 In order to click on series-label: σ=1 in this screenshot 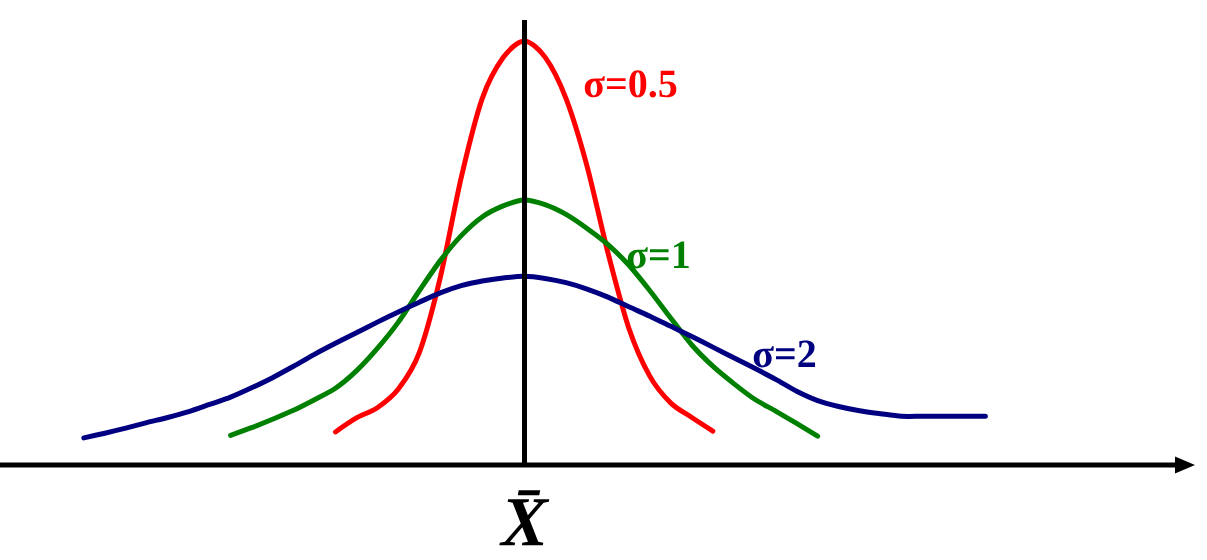, I will do `click(658, 255)`.